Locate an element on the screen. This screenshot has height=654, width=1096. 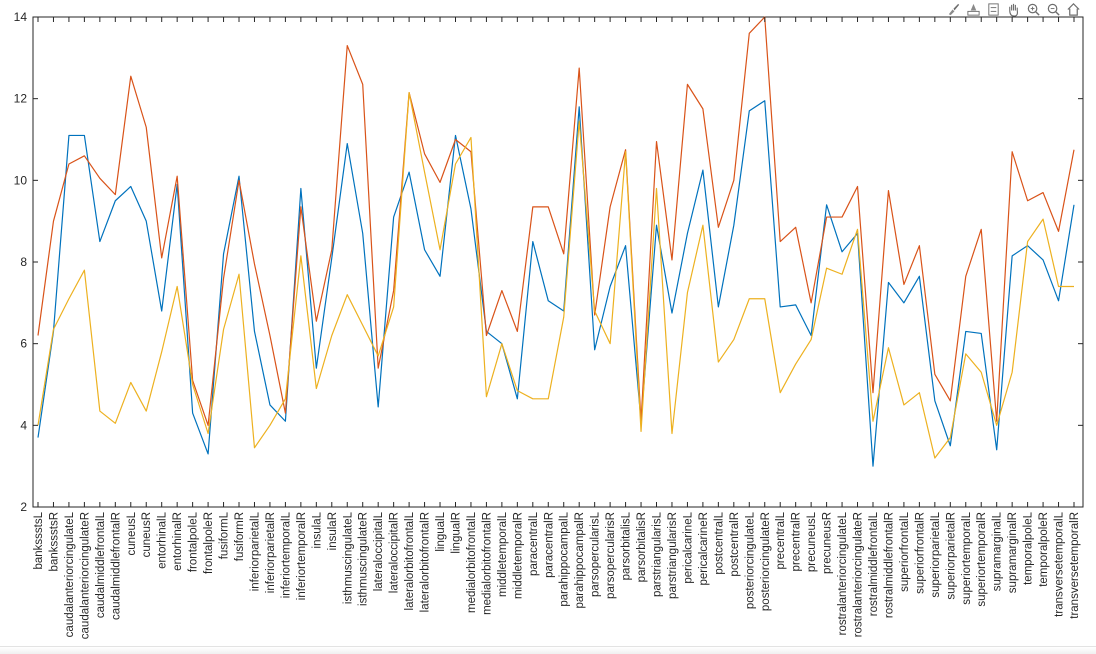
x-tick-label: superiortemporalL is located at coordinates (967, 557).